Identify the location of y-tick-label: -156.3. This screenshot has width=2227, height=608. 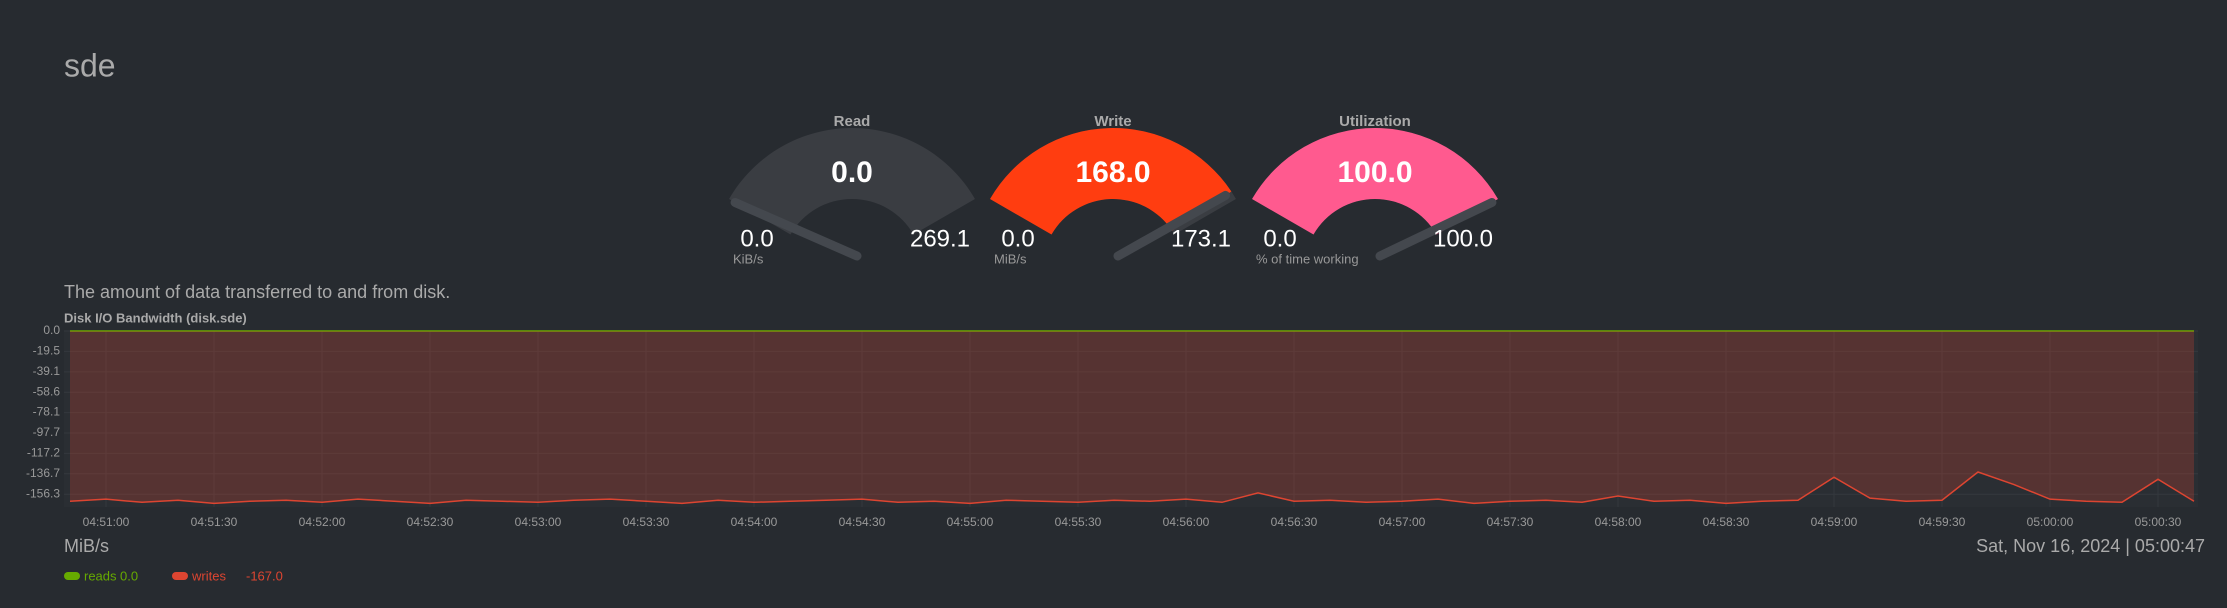
(43, 493).